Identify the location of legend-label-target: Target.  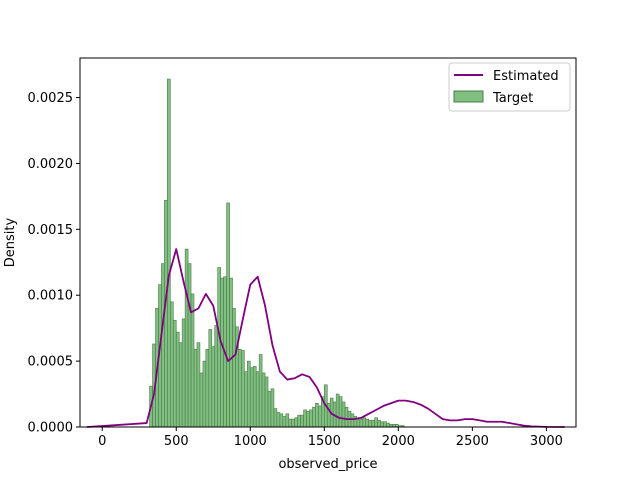
(512, 98).